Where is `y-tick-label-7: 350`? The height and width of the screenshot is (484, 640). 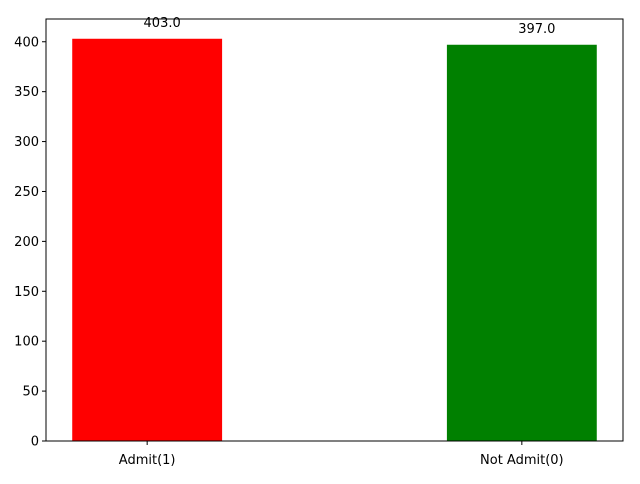
y-tick-label-7: 350 is located at coordinates (26, 92).